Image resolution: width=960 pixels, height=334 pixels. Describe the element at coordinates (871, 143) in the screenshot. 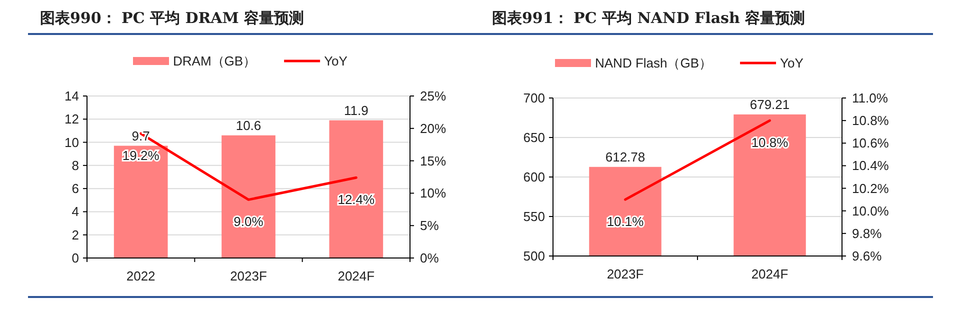

I see `y2-tick-label: 10.6%` at that location.